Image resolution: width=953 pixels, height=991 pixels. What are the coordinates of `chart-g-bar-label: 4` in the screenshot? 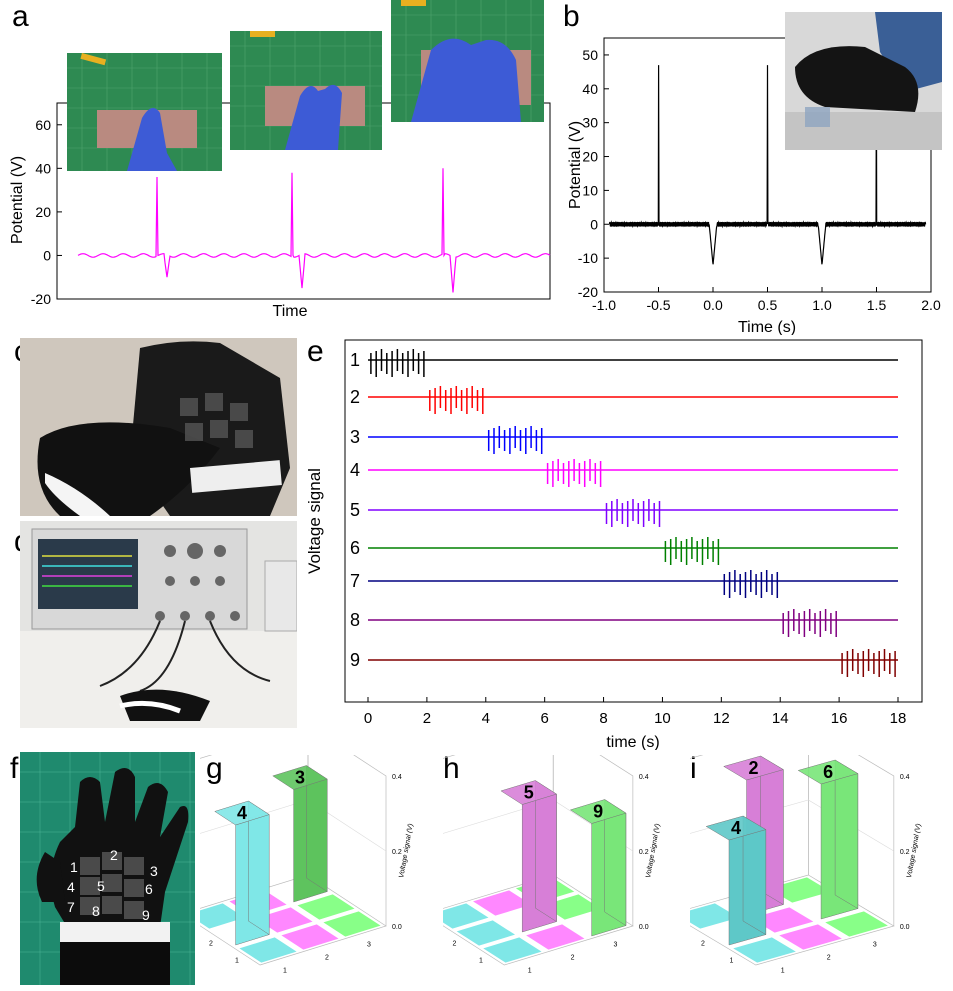 It's located at (242, 813).